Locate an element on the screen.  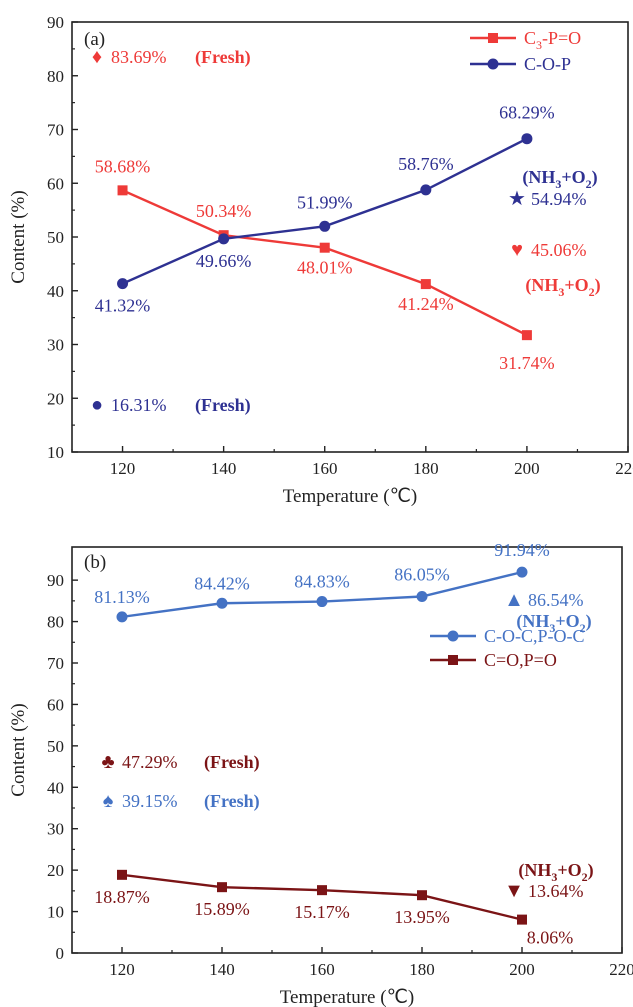
annotation: ★ 54.94%(NH3+O2) is located at coordinates (553, 188).